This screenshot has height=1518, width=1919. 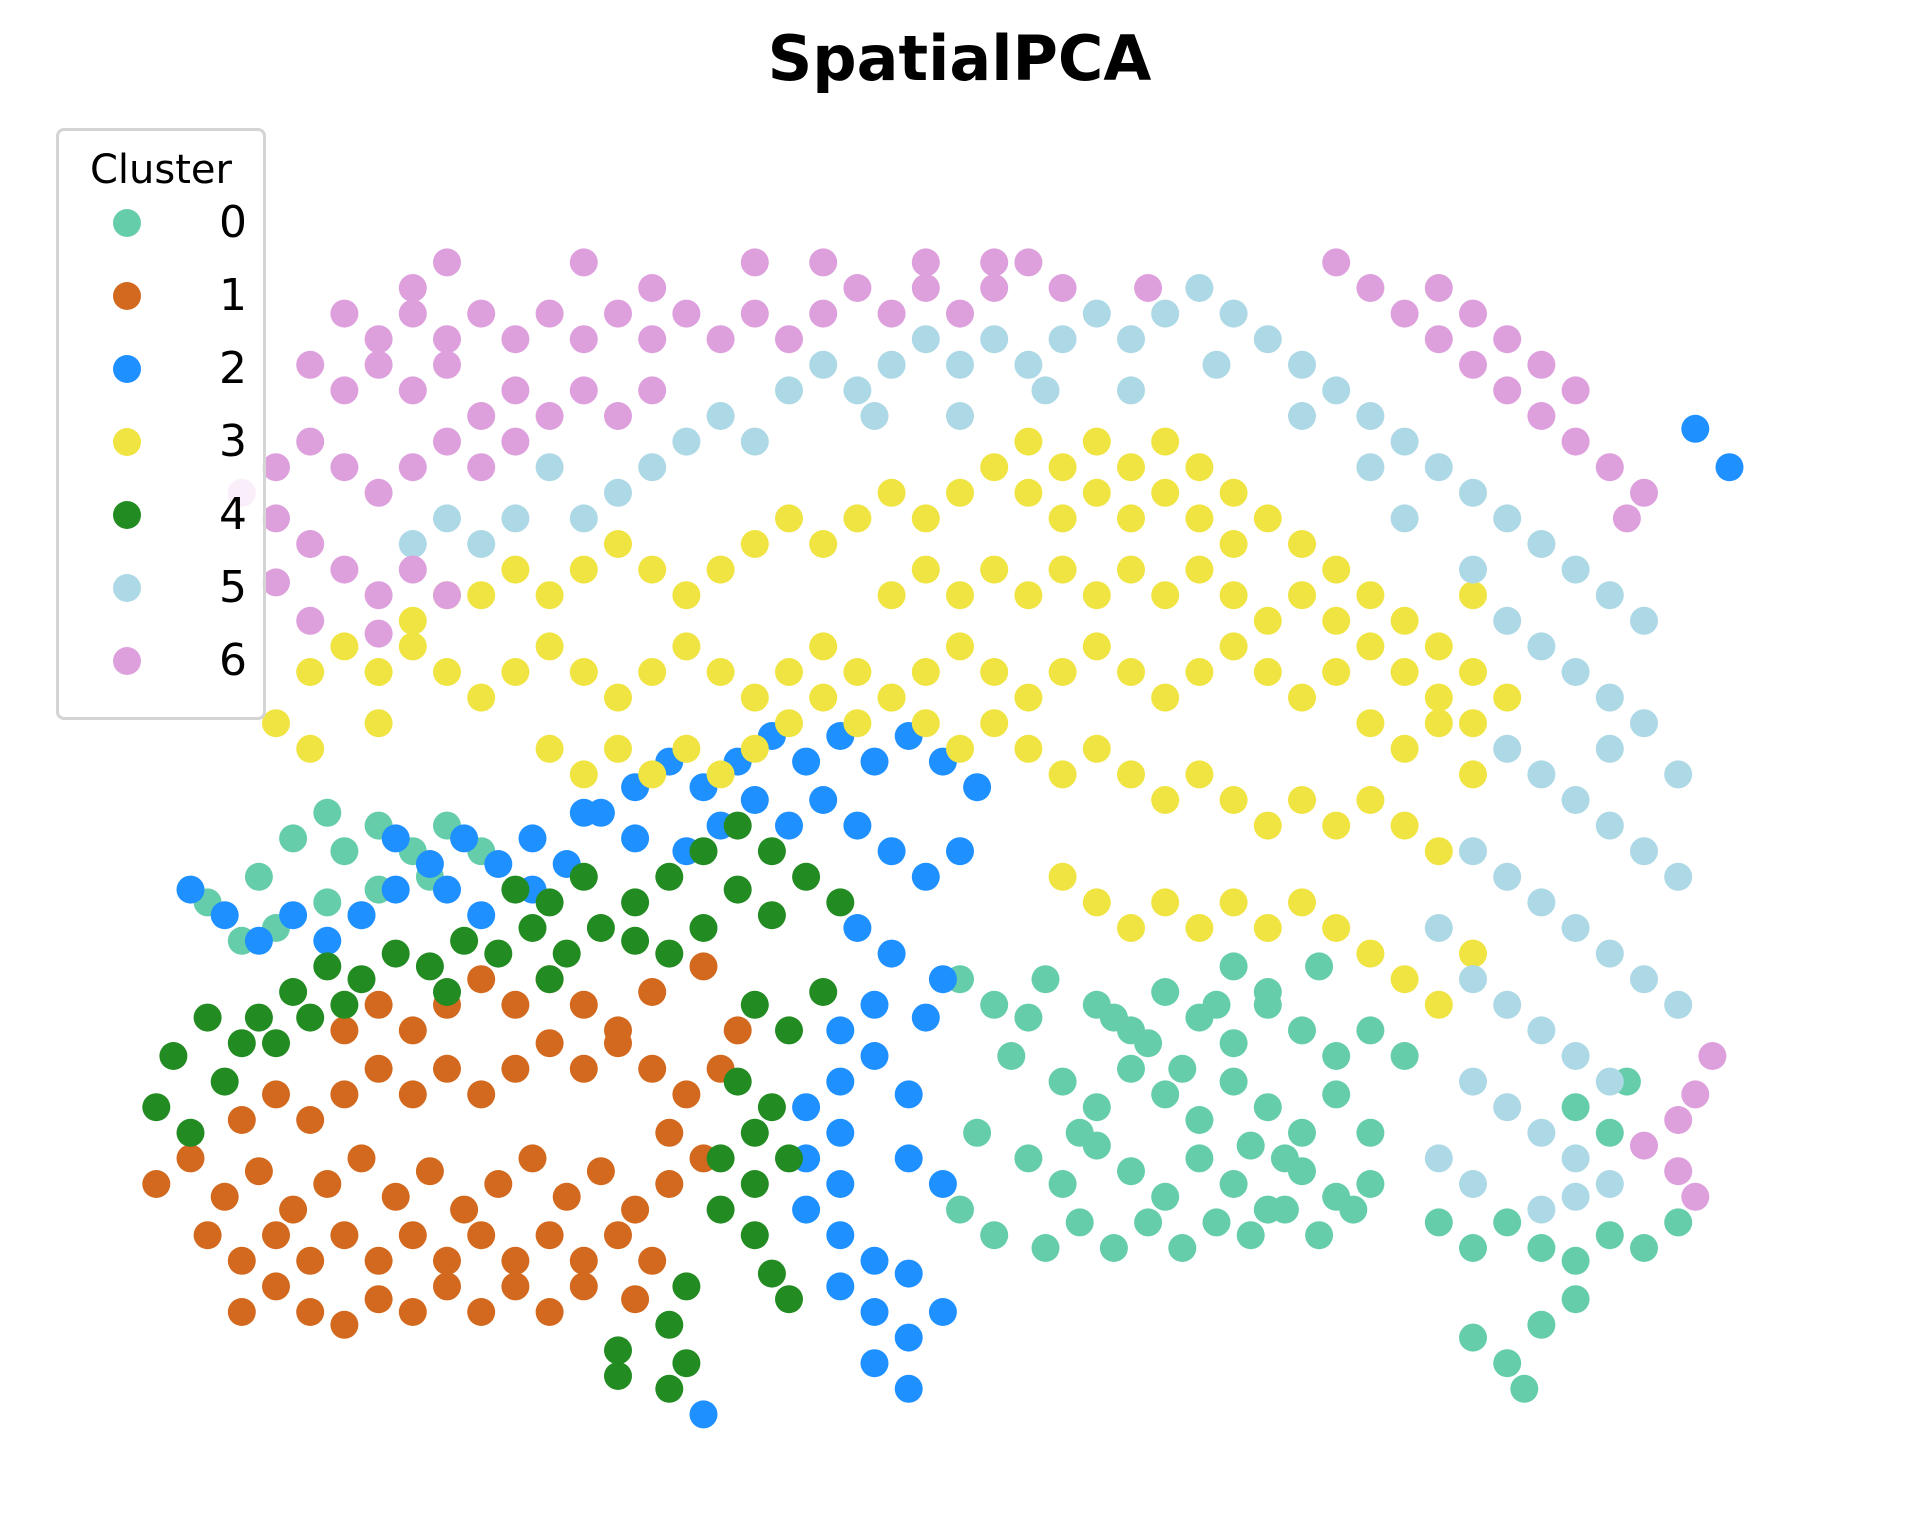 I want to click on legend-item-3: 3, so click(x=161, y=442).